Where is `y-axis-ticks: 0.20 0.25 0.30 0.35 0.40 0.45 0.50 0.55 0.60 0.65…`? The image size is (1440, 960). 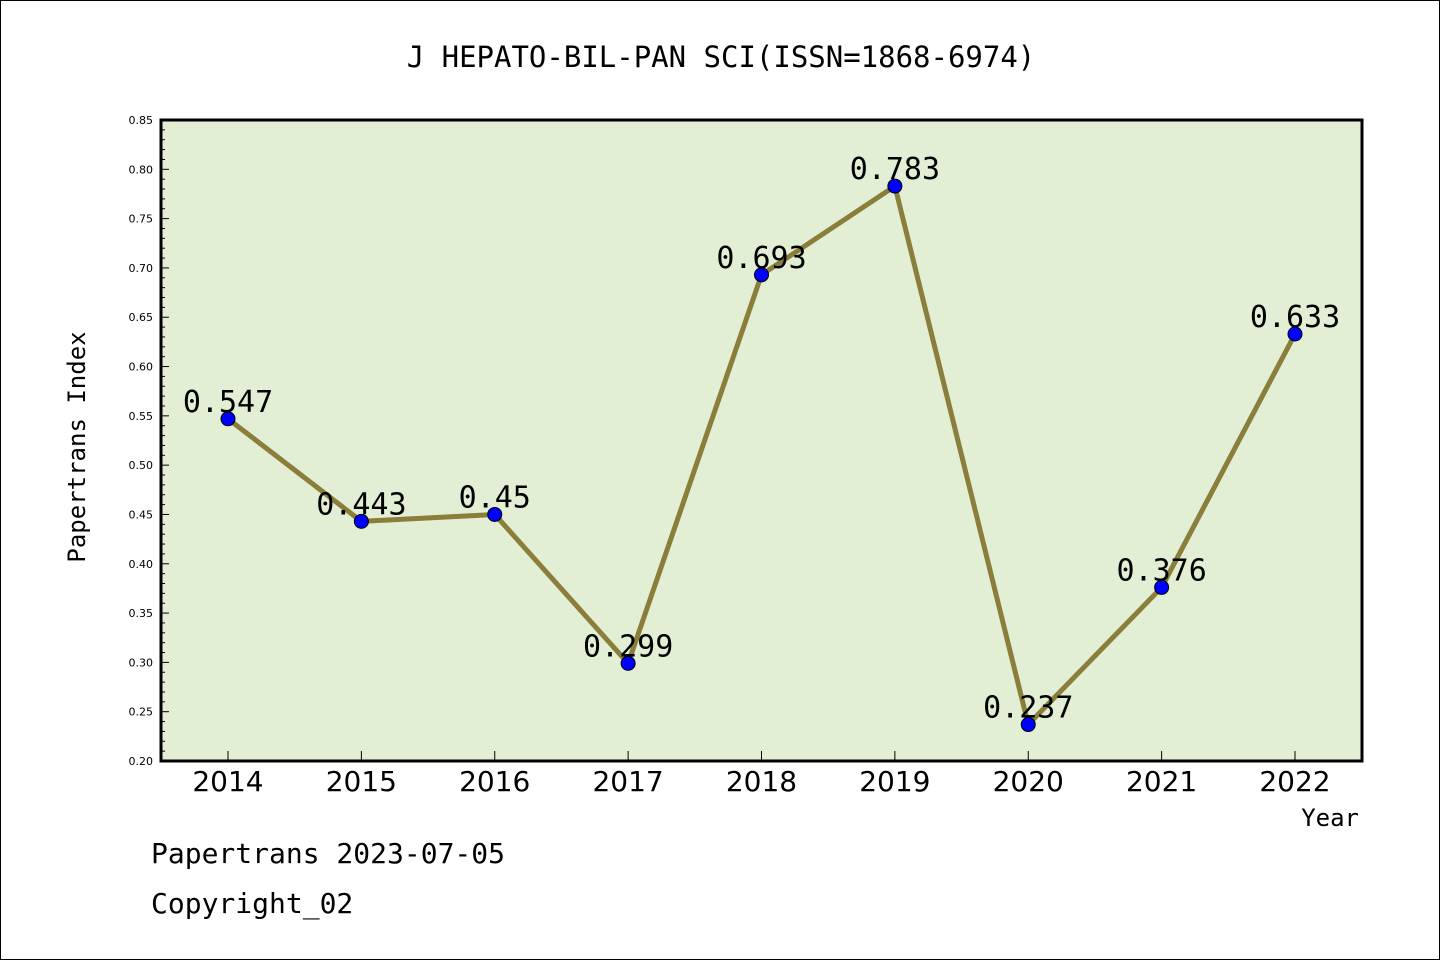
y-axis-ticks: 0.20 0.25 0.30 0.35 0.40 0.45 0.50 0.55 0.60 0.65… is located at coordinates (149, 441).